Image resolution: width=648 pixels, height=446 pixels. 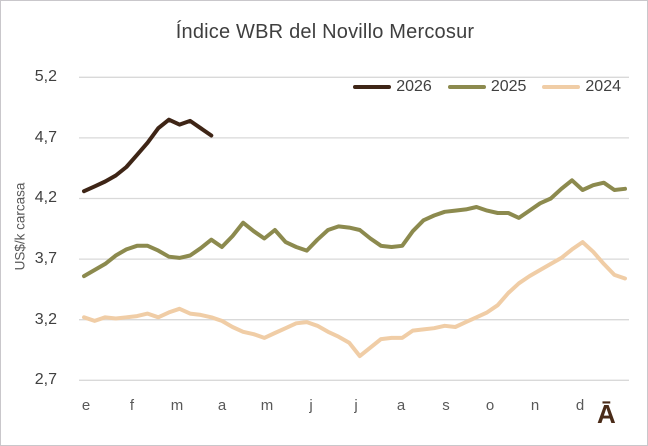 What do you see at coordinates (148, 155) in the screenshot?
I see `series-line-2026` at bounding box center [148, 155].